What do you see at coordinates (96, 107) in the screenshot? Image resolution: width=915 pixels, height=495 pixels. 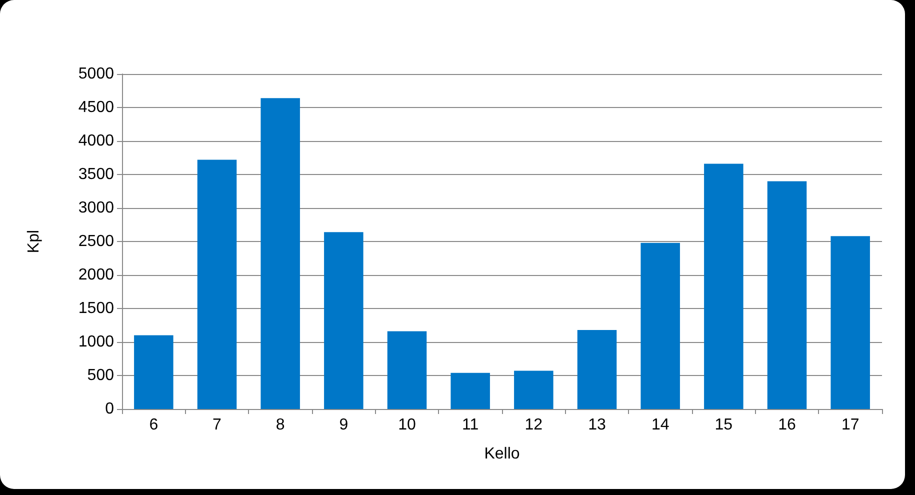 I see `y-tick-label: 4500` at bounding box center [96, 107].